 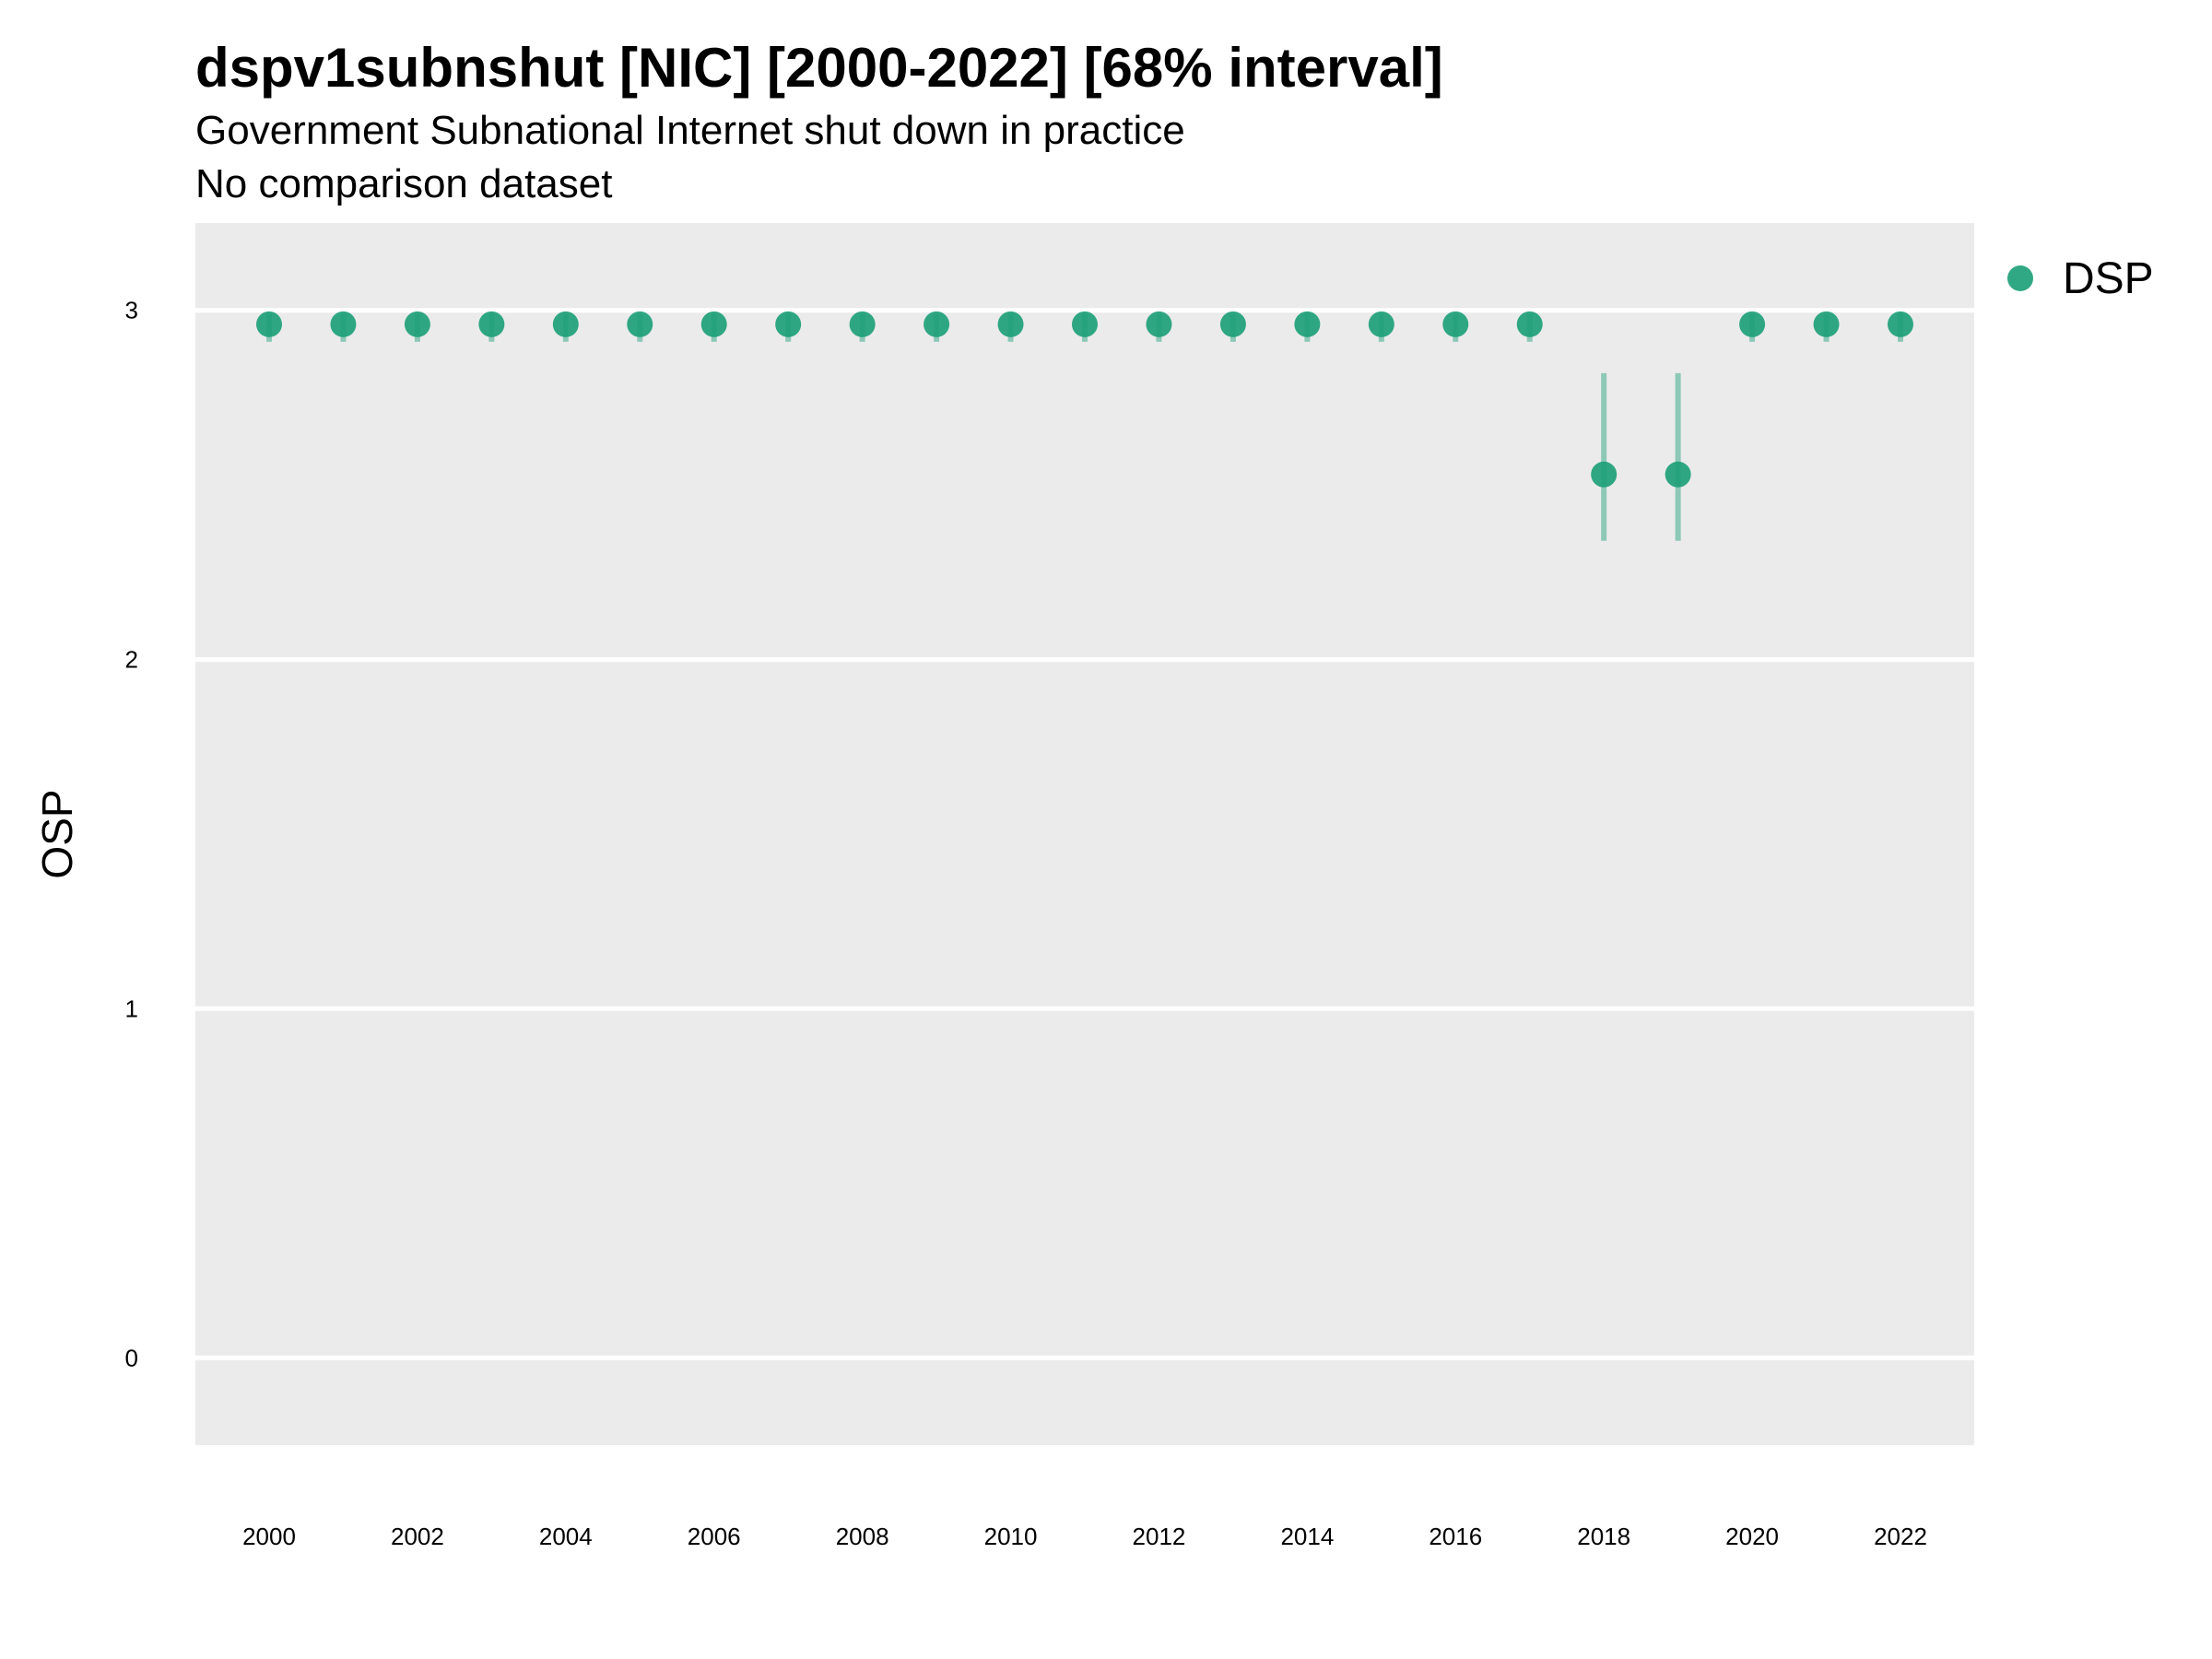 I want to click on data-point-2014, so click(x=1307, y=324).